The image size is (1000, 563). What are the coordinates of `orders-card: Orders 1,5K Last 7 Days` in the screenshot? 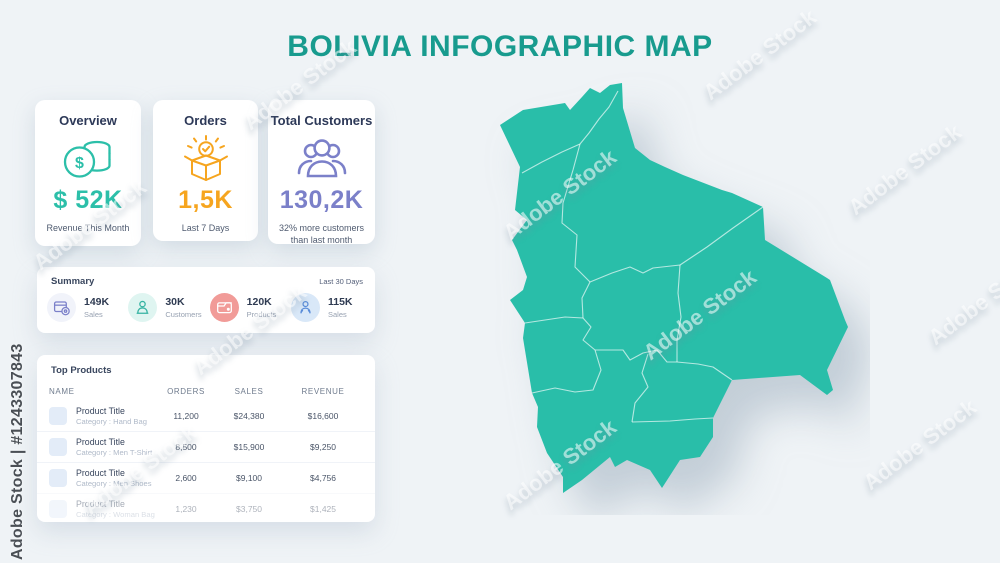 It's located at (205, 170).